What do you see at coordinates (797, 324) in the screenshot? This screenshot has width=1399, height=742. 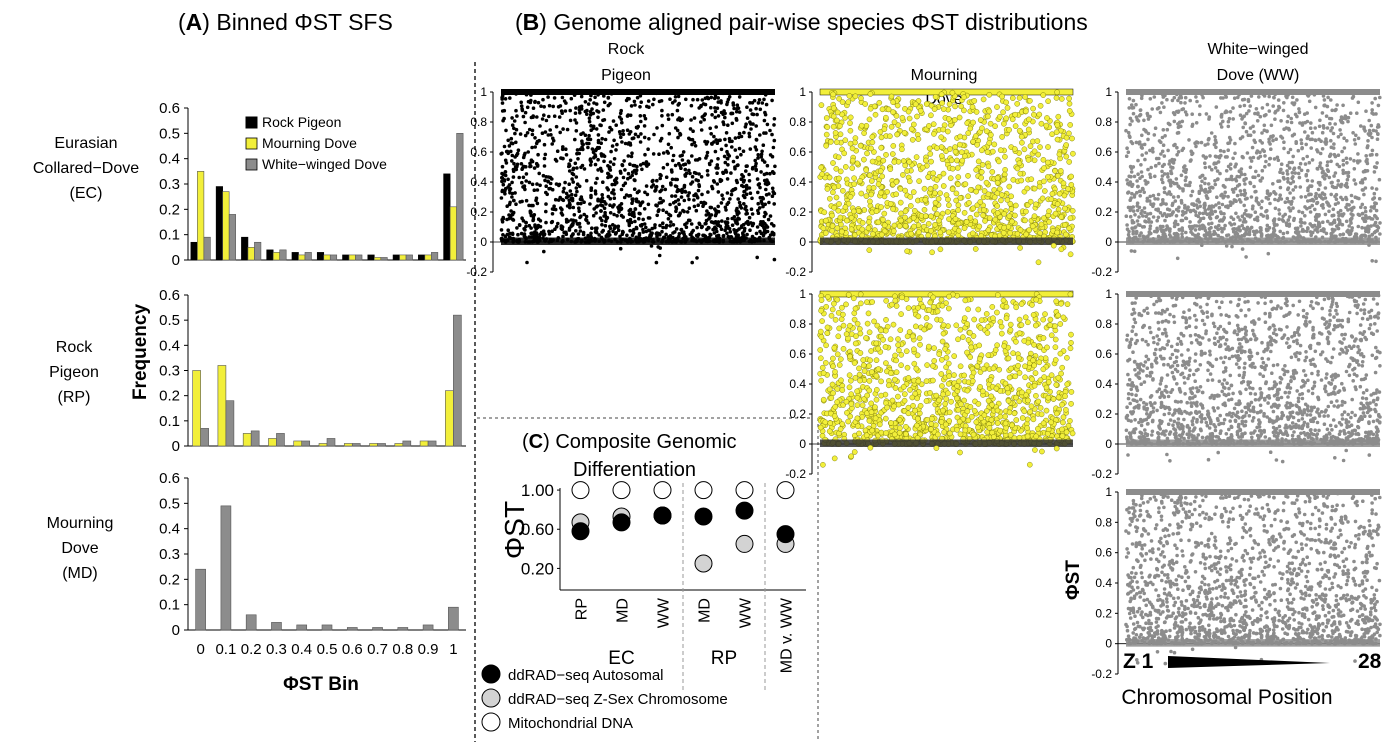 I see `scatter-y-tick-label: 0.8` at bounding box center [797, 324].